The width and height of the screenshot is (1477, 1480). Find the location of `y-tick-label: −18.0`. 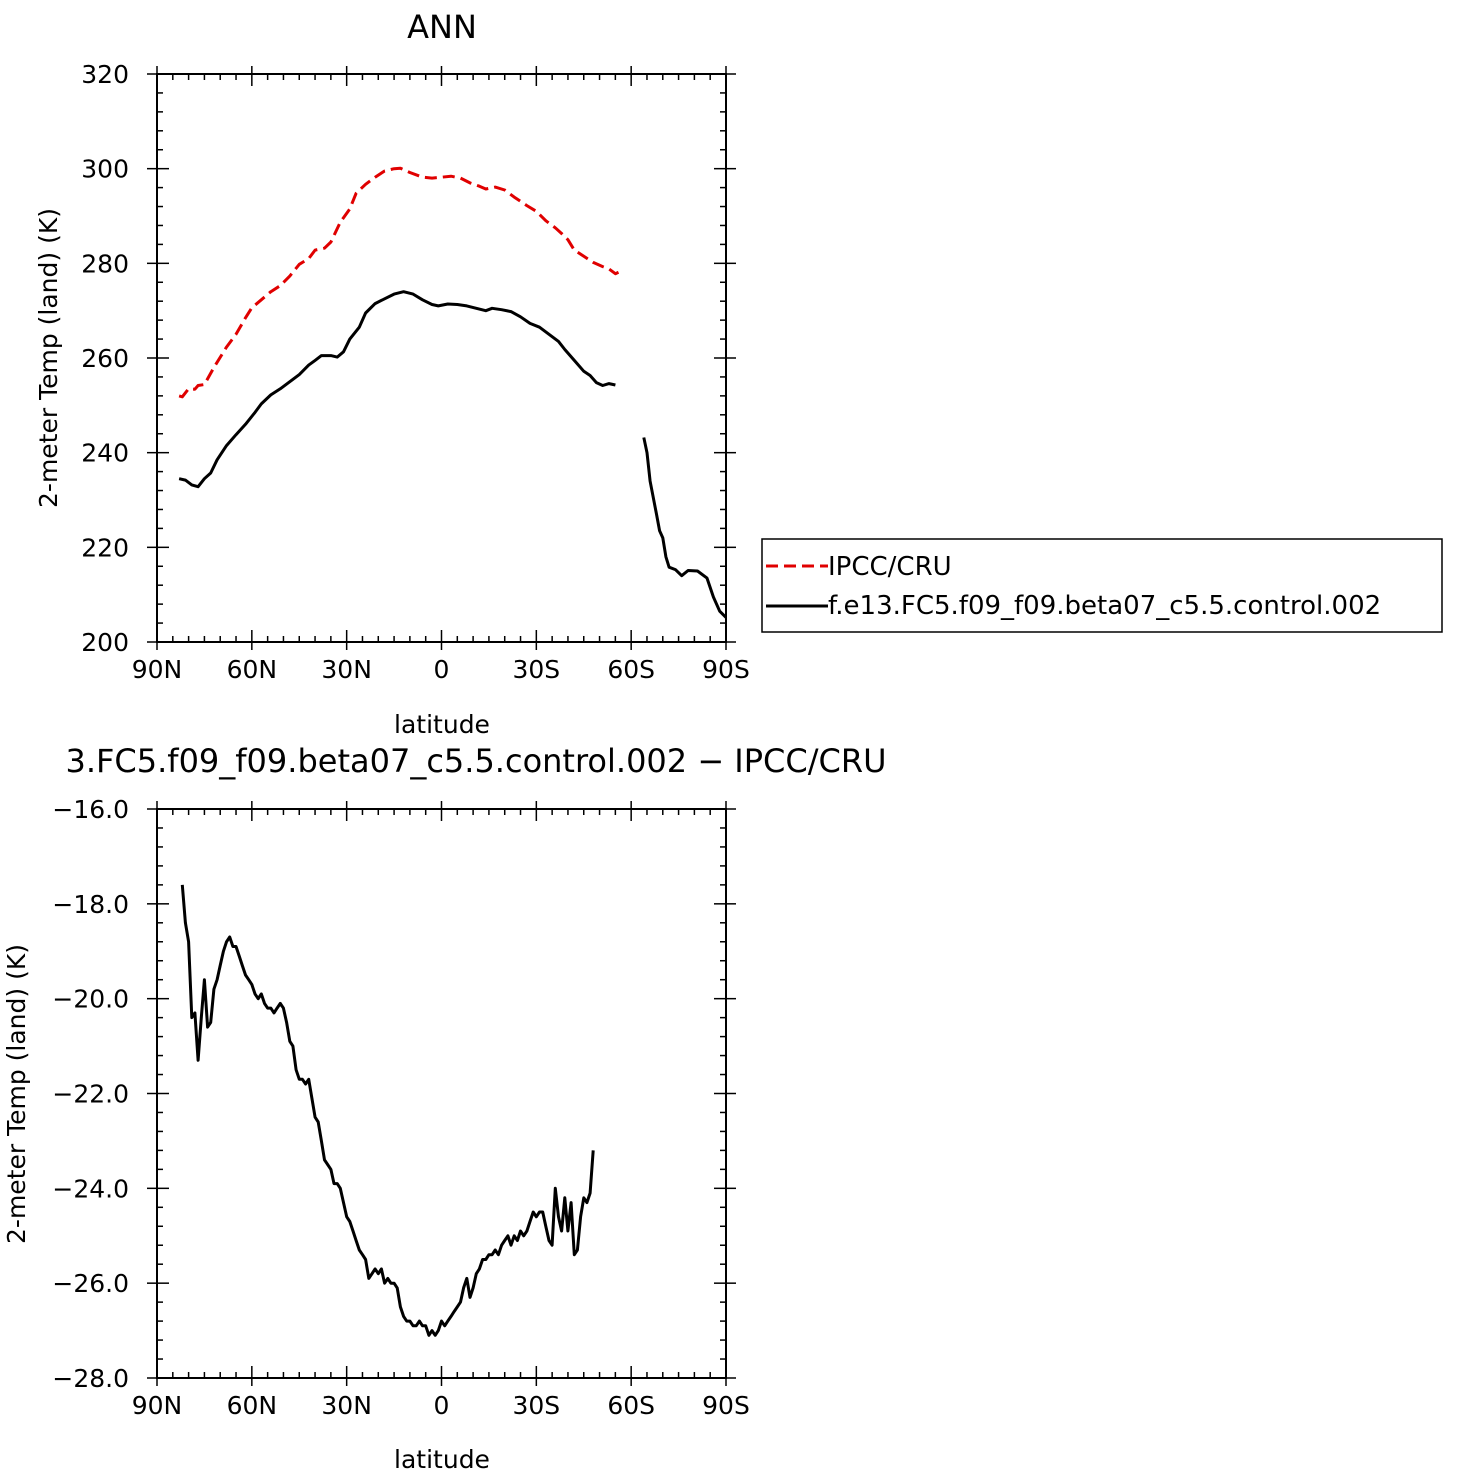

y-tick-label: −18.0 is located at coordinates (90, 904).